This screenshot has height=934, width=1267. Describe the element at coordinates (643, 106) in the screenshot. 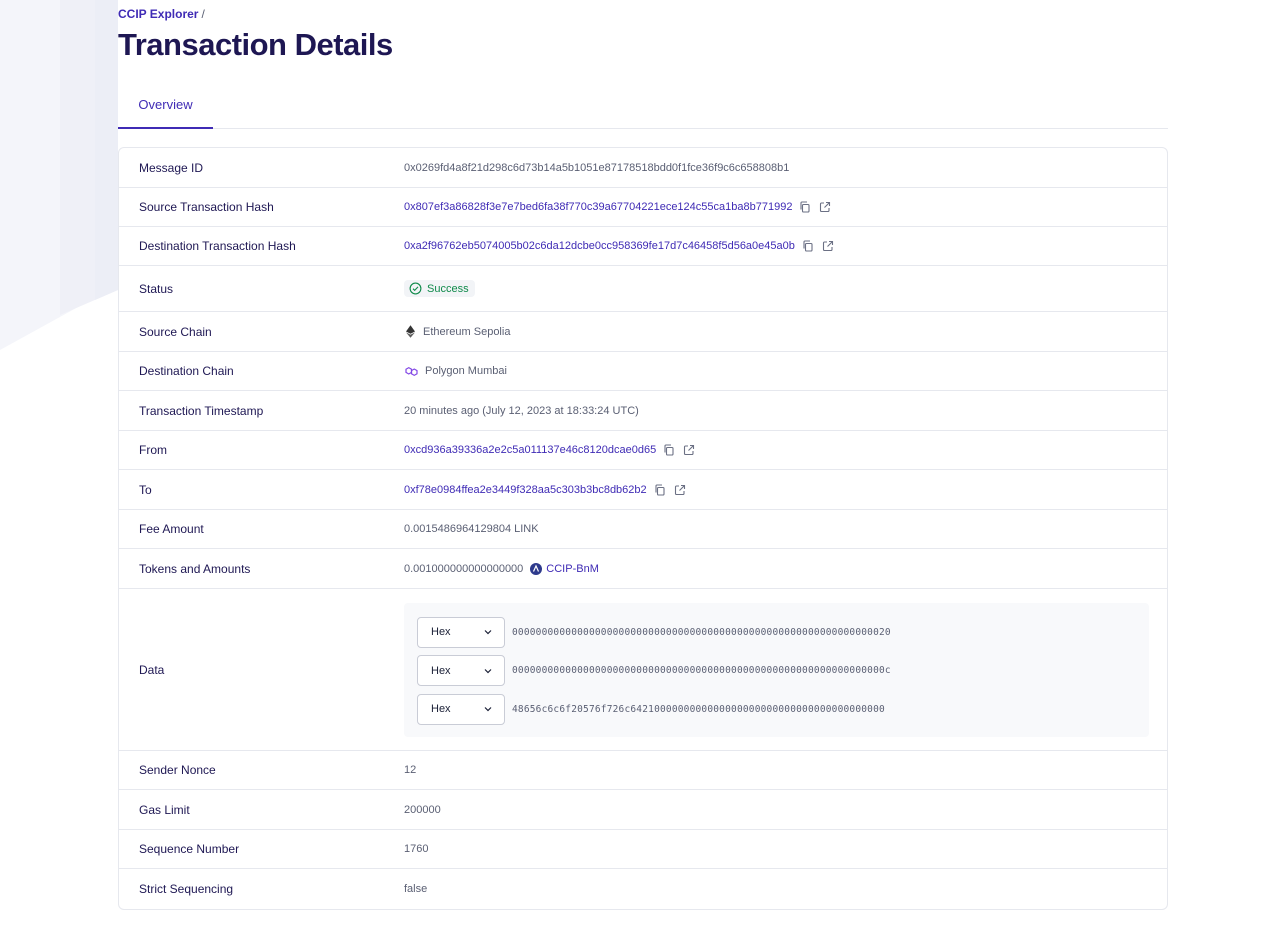

I see `tab-bar: Overview` at that location.